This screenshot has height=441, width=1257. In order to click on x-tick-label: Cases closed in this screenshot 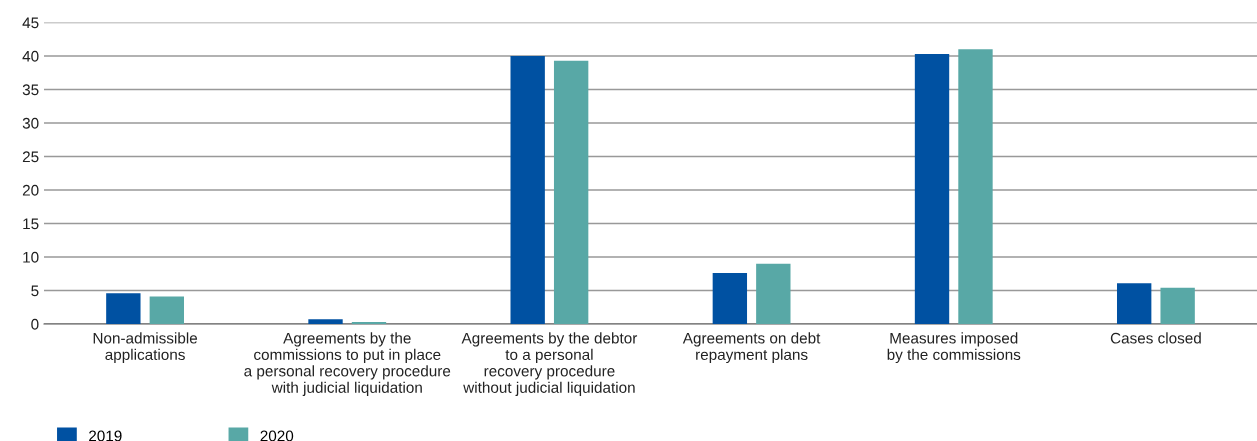, I will do `click(1155, 338)`.